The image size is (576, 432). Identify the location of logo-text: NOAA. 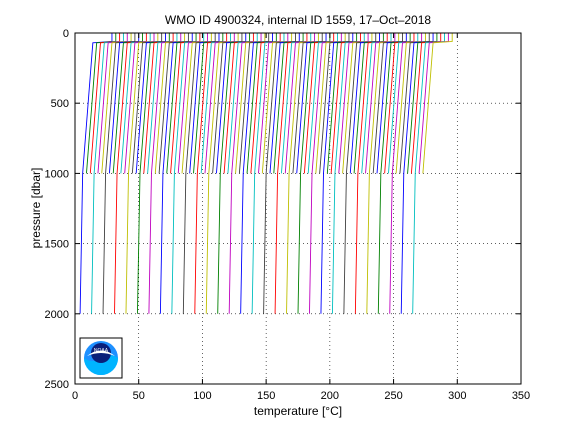
(101, 351).